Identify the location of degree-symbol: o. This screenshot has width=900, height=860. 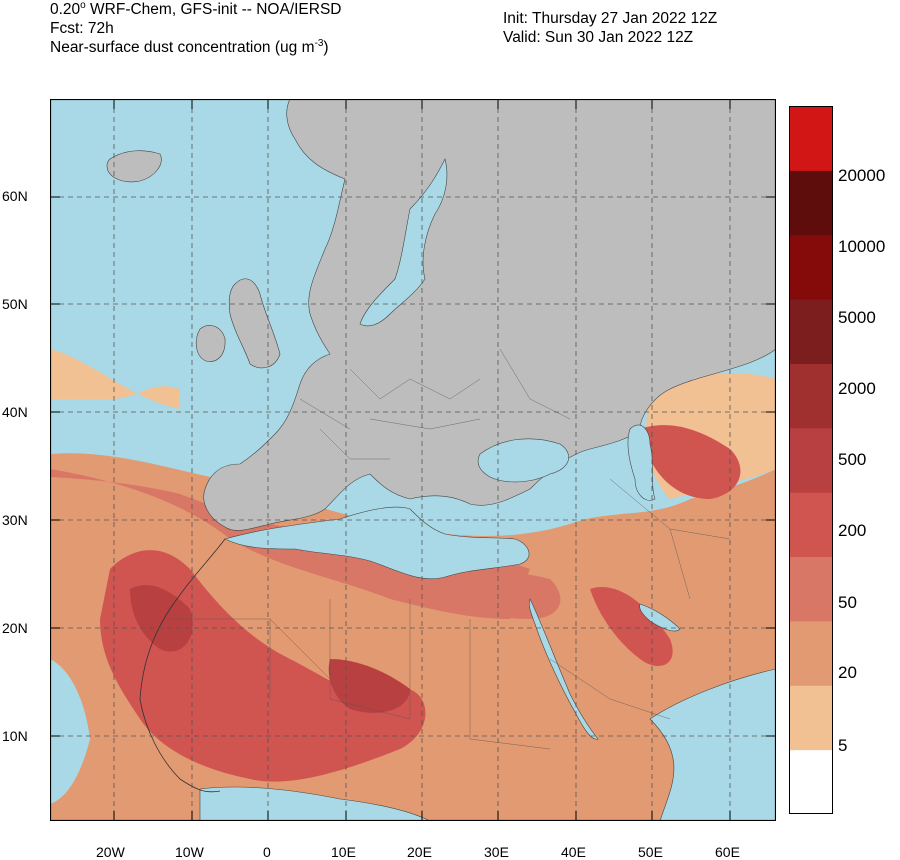
(83, 5).